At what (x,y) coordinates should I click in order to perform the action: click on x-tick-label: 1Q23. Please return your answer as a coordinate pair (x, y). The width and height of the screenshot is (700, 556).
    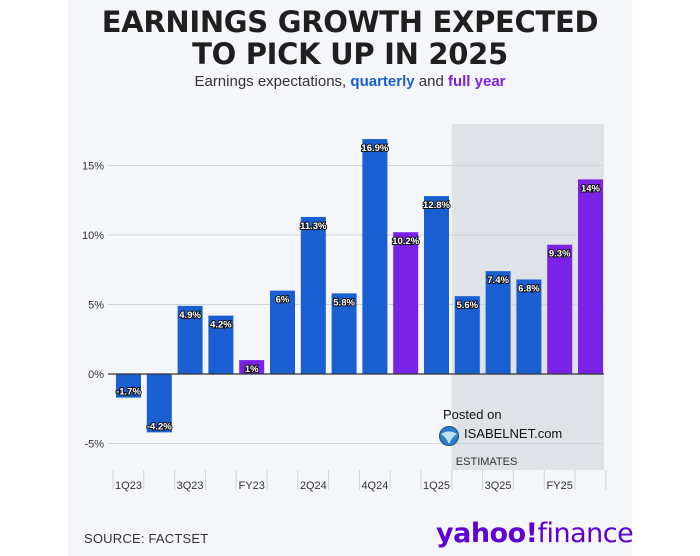
    Looking at the image, I should click on (128, 486).